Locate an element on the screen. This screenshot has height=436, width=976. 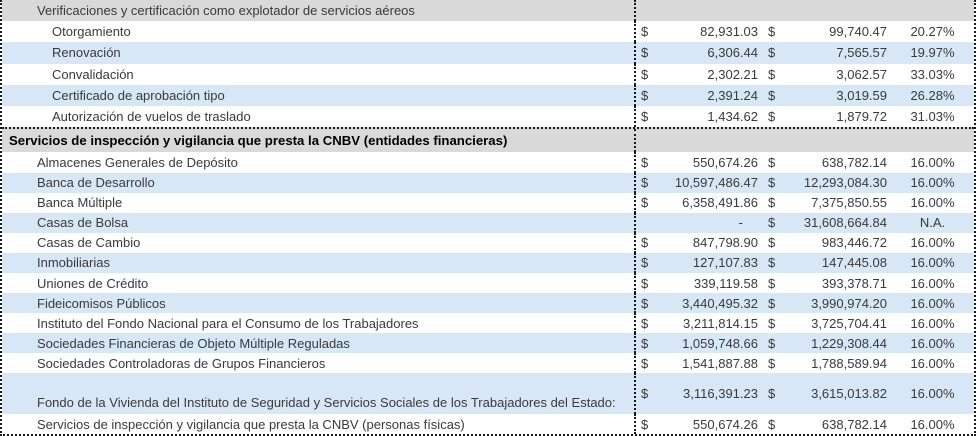
amount-col1-cell: $127,107.83 is located at coordinates (698, 263).